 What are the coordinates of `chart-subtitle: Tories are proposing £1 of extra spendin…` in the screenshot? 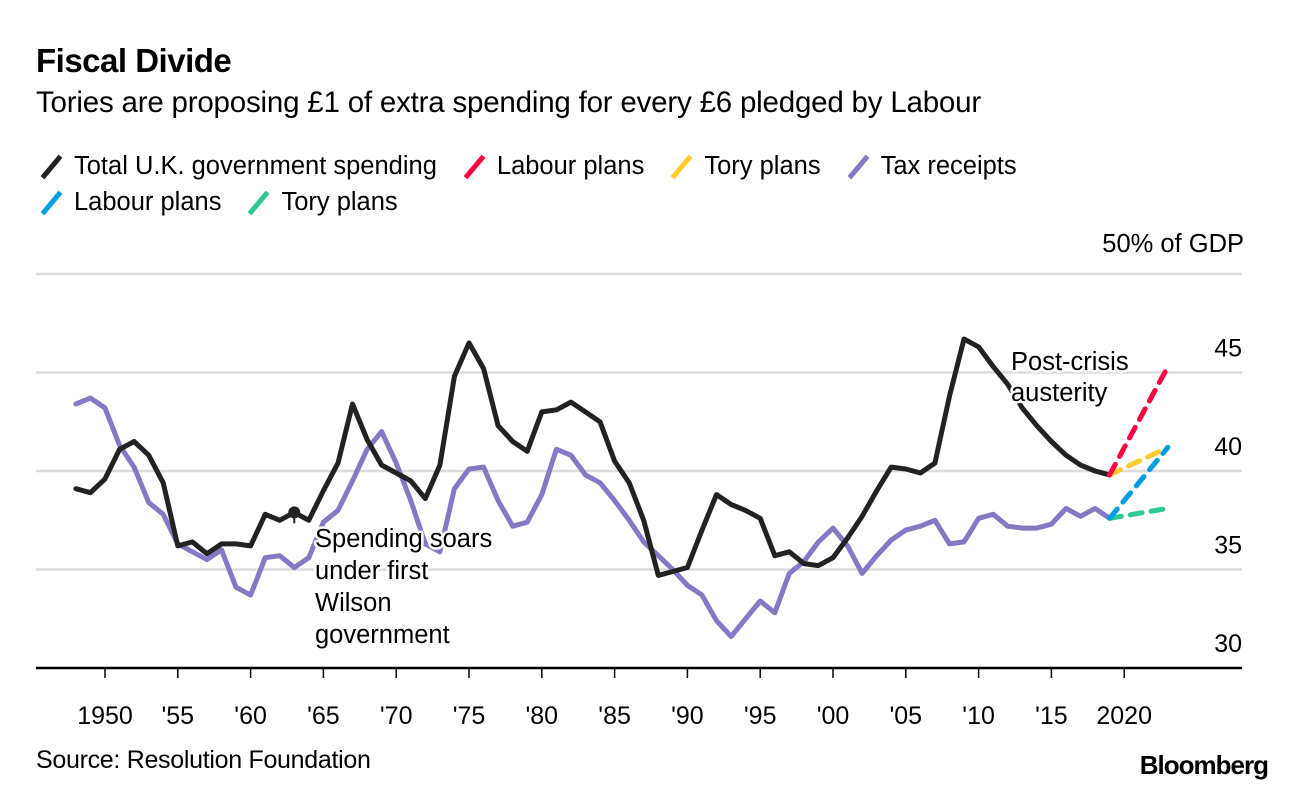 It's located at (508, 102).